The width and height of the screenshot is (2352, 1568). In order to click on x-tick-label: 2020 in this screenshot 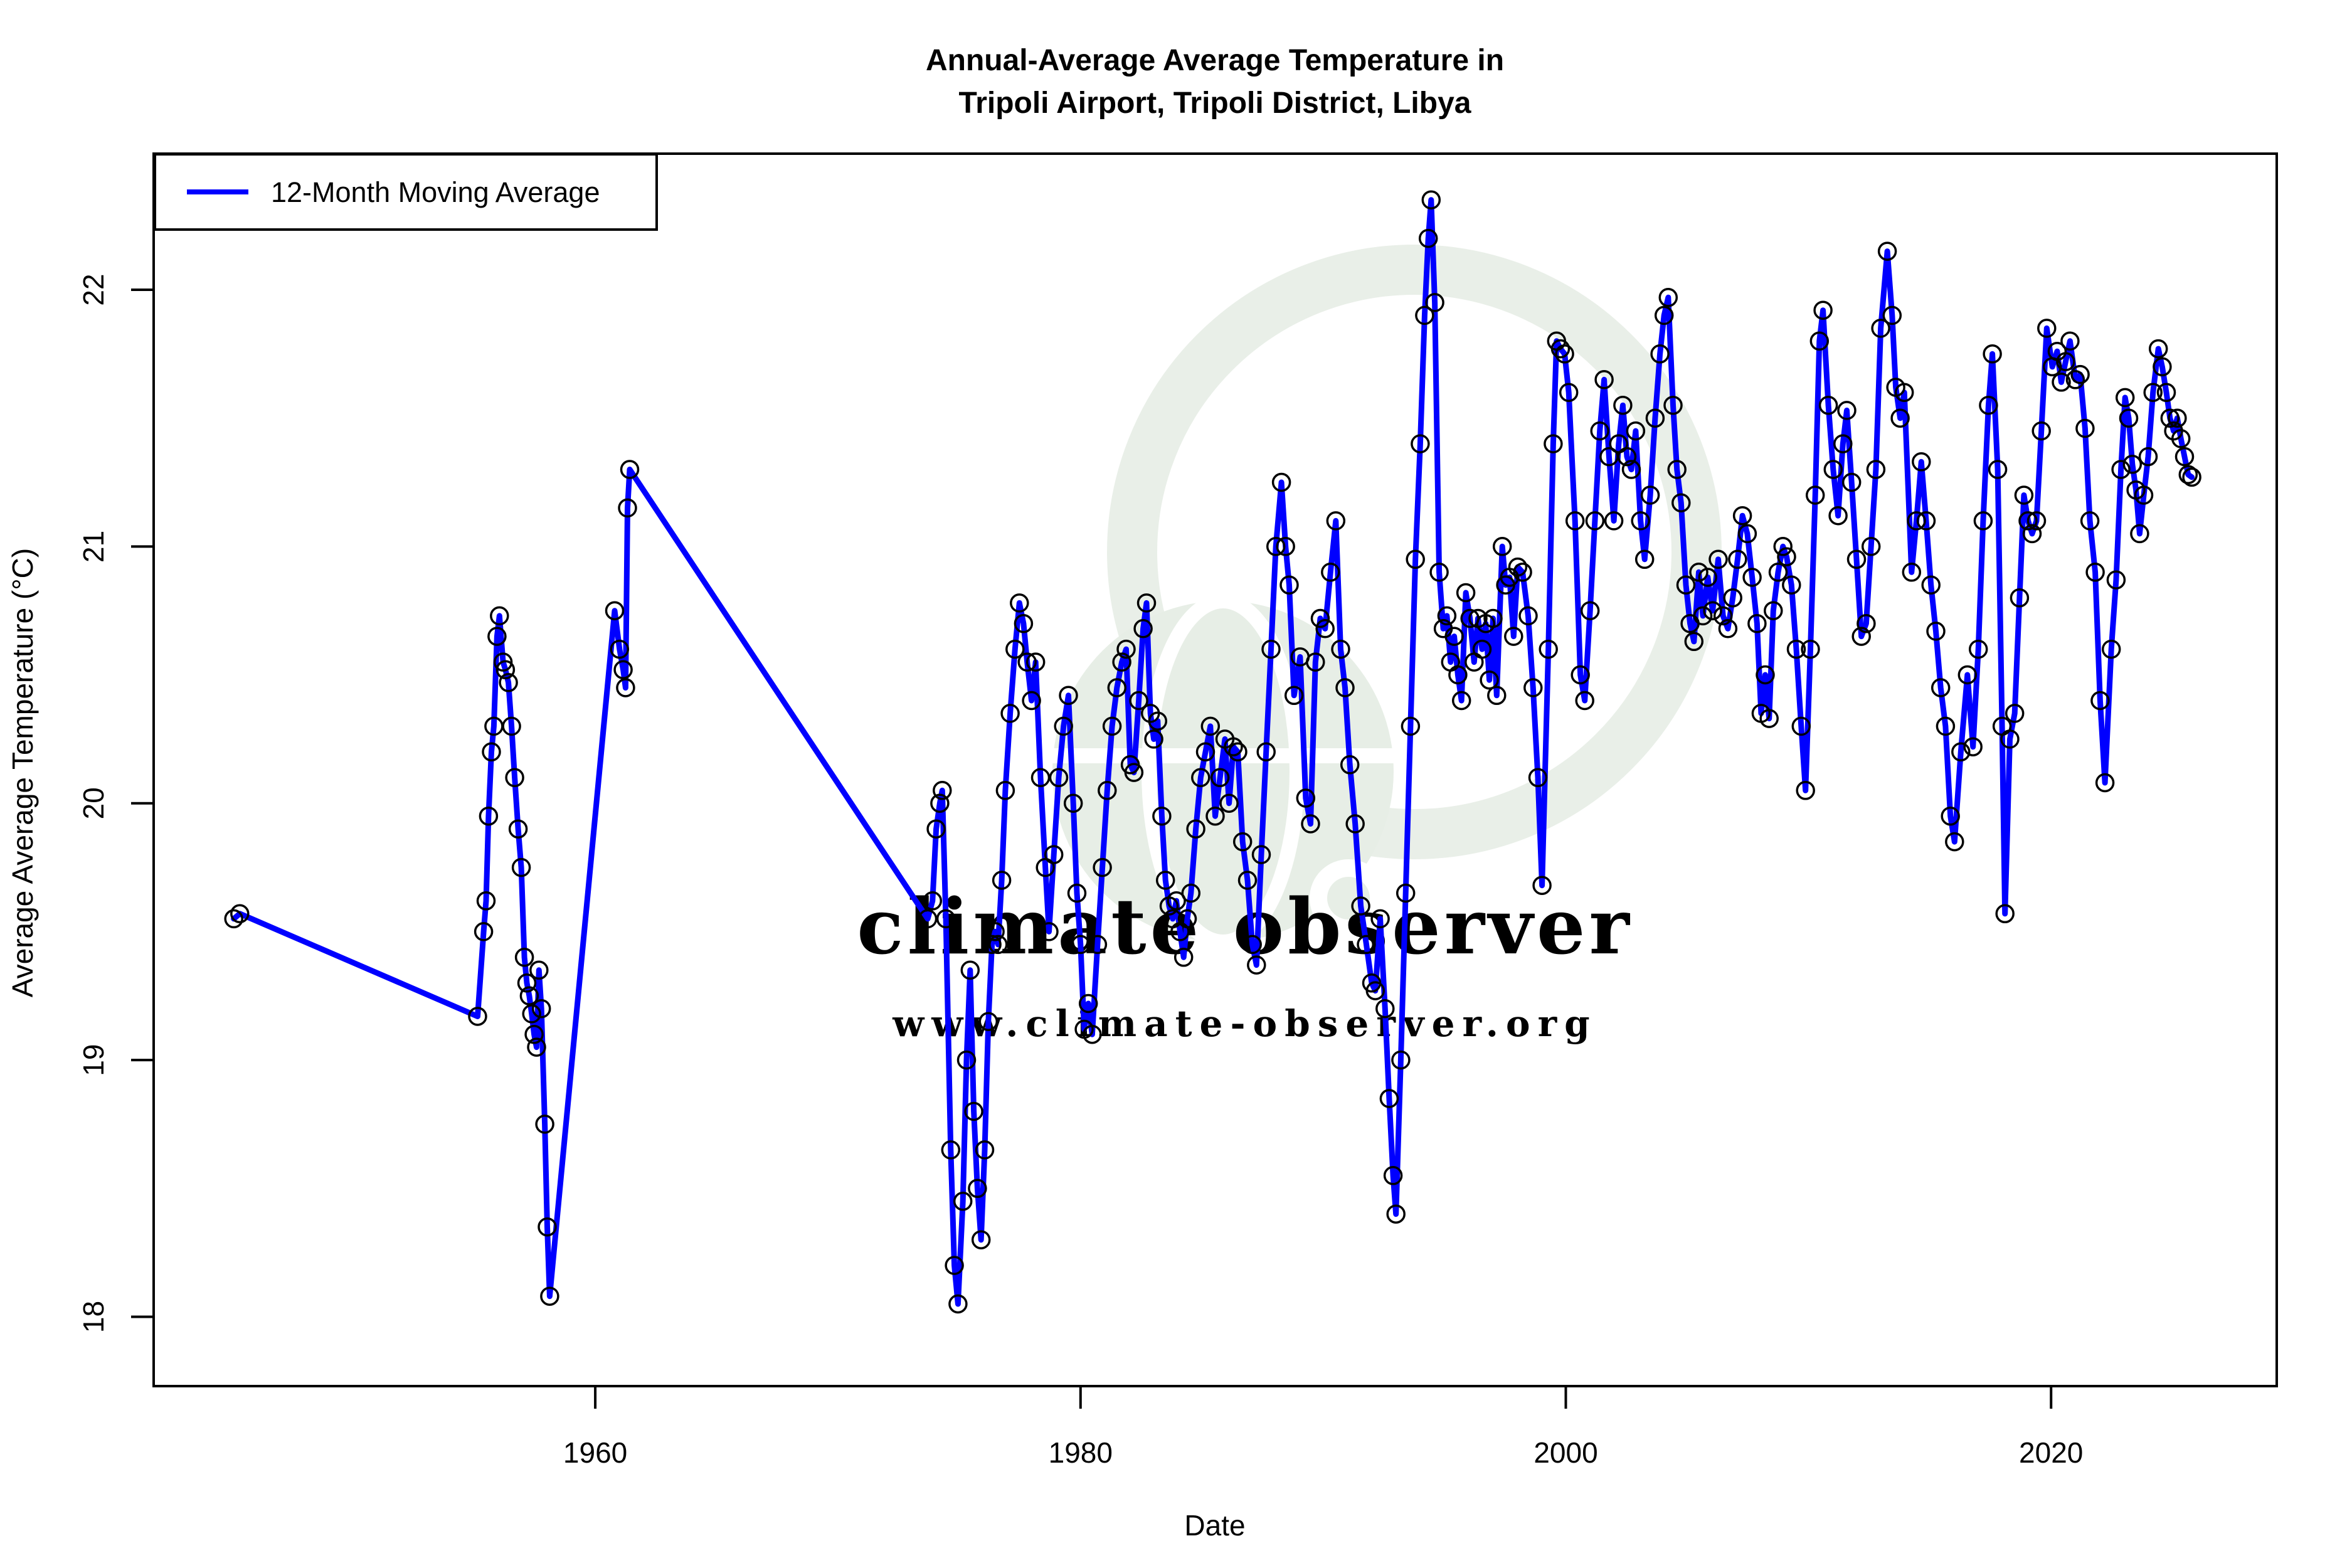, I will do `click(2051, 1452)`.